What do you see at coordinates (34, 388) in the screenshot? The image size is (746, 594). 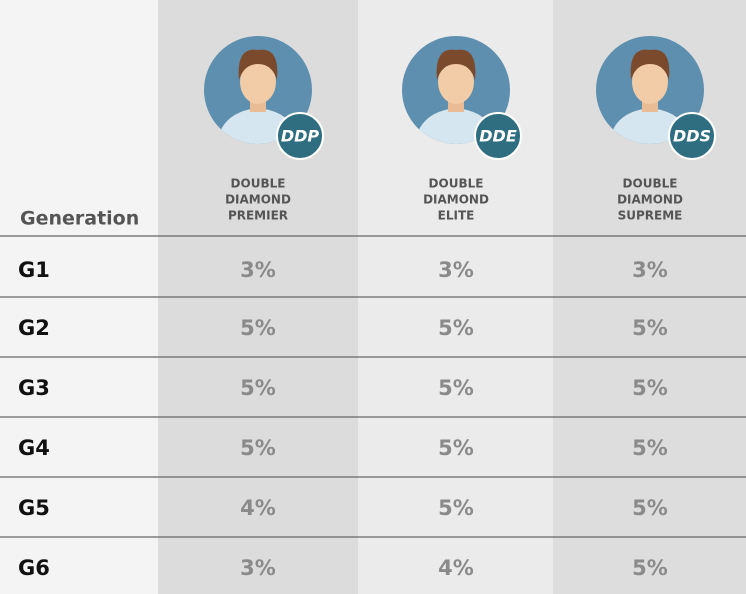 I see `row-label: G3` at bounding box center [34, 388].